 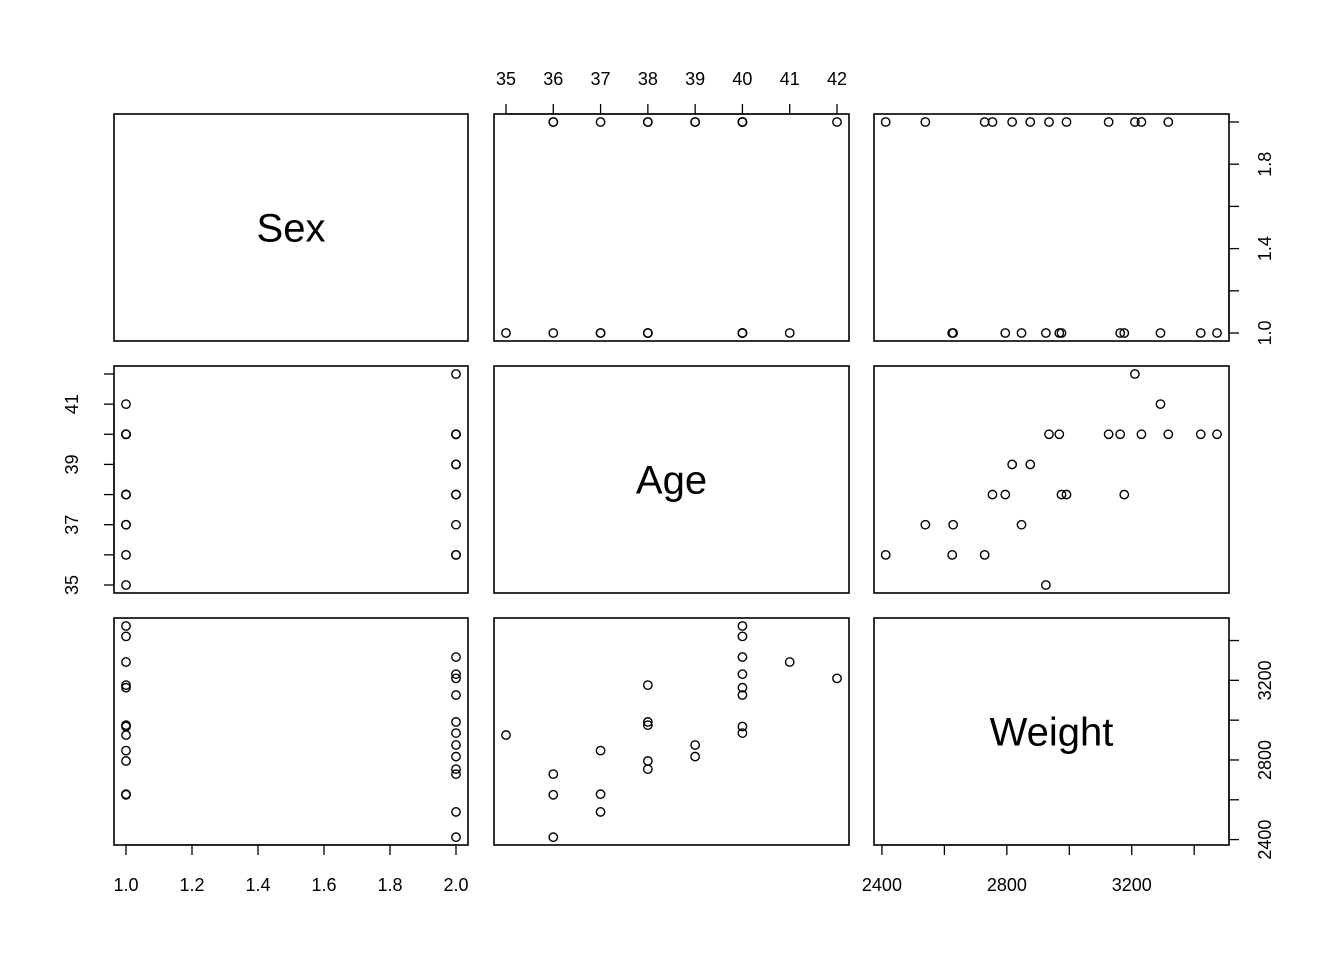 I want to click on age-top-axis-tick-label: 42, so click(x=837, y=79).